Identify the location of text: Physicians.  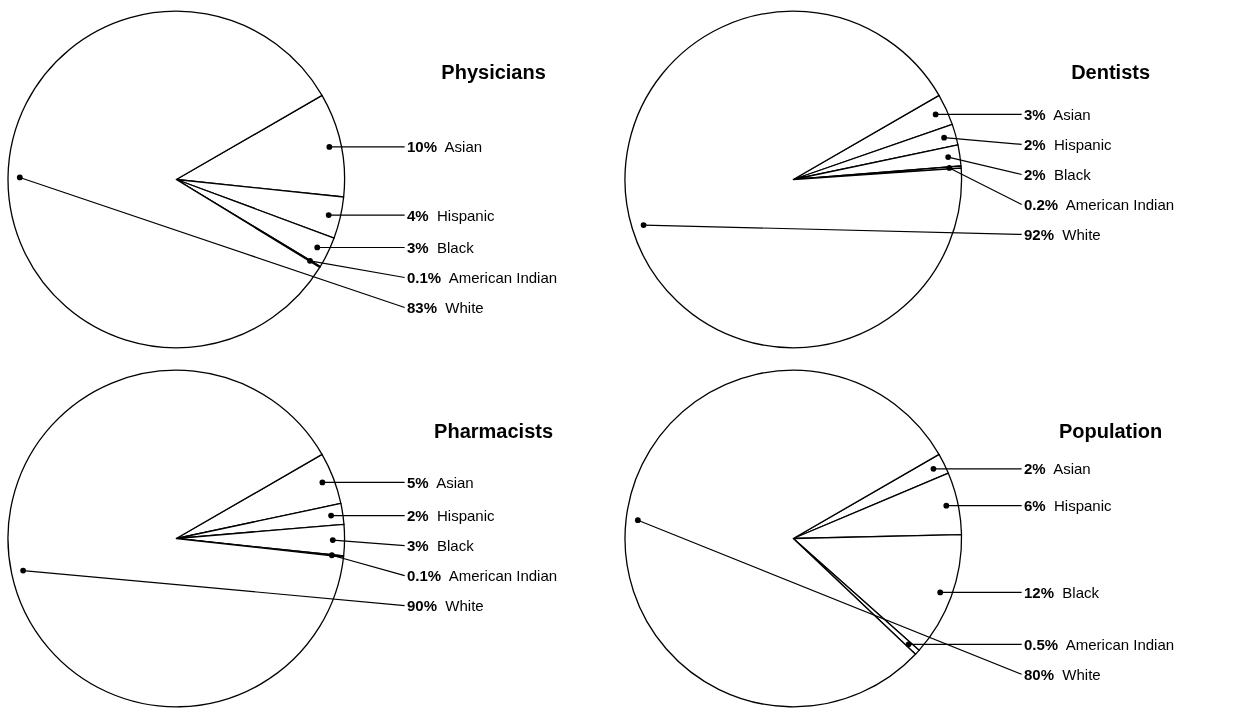
(493, 71).